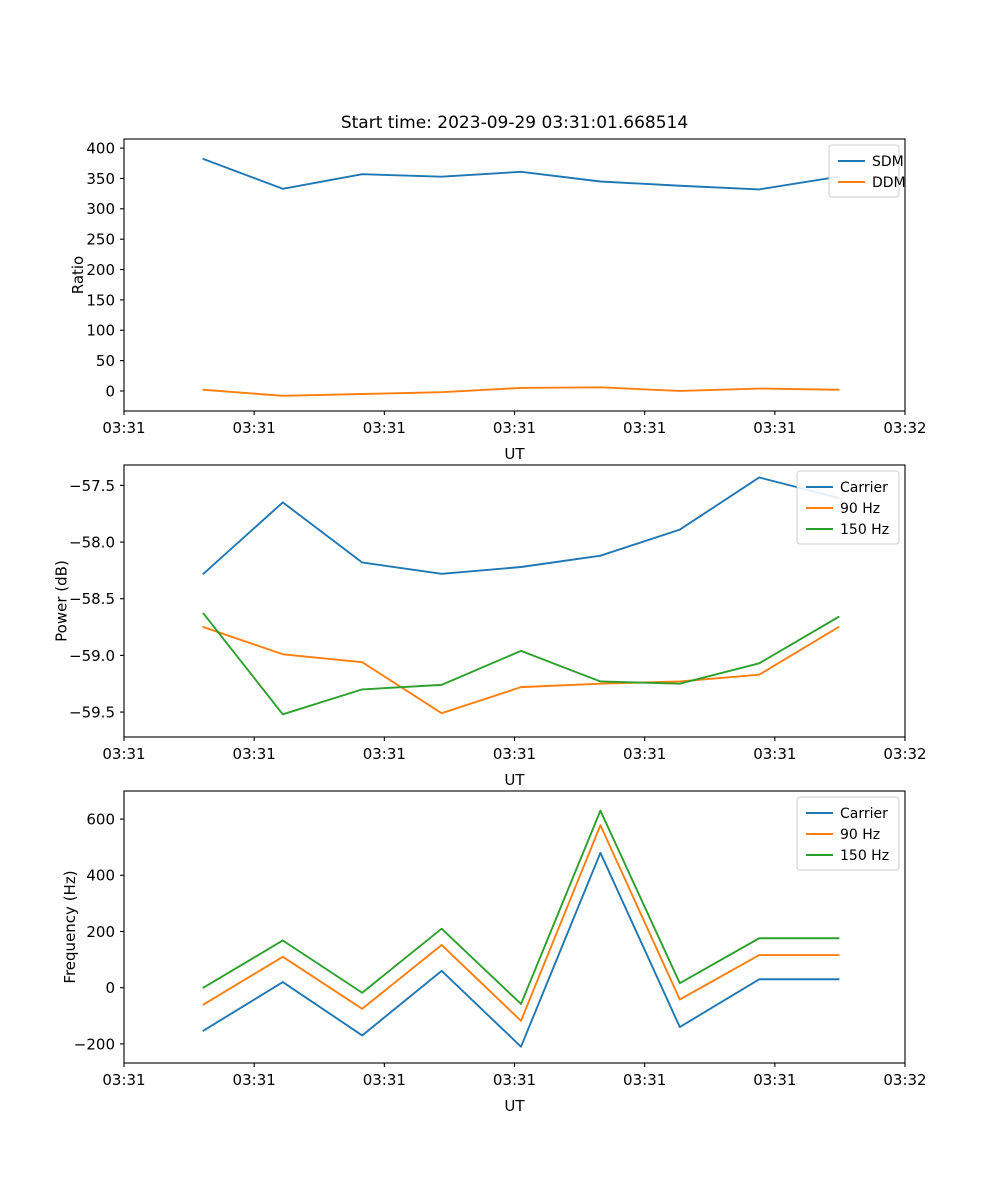 Image resolution: width=1000 pixels, height=1200 pixels. I want to click on y-axis-label: Power (dB), so click(62, 601).